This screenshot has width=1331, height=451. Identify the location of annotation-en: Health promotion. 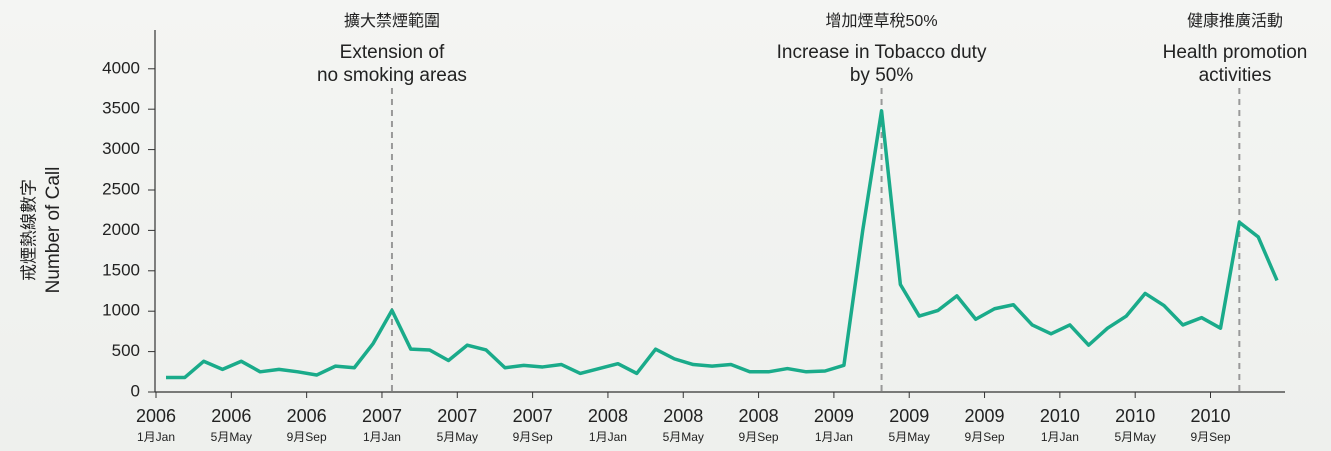
(1235, 52).